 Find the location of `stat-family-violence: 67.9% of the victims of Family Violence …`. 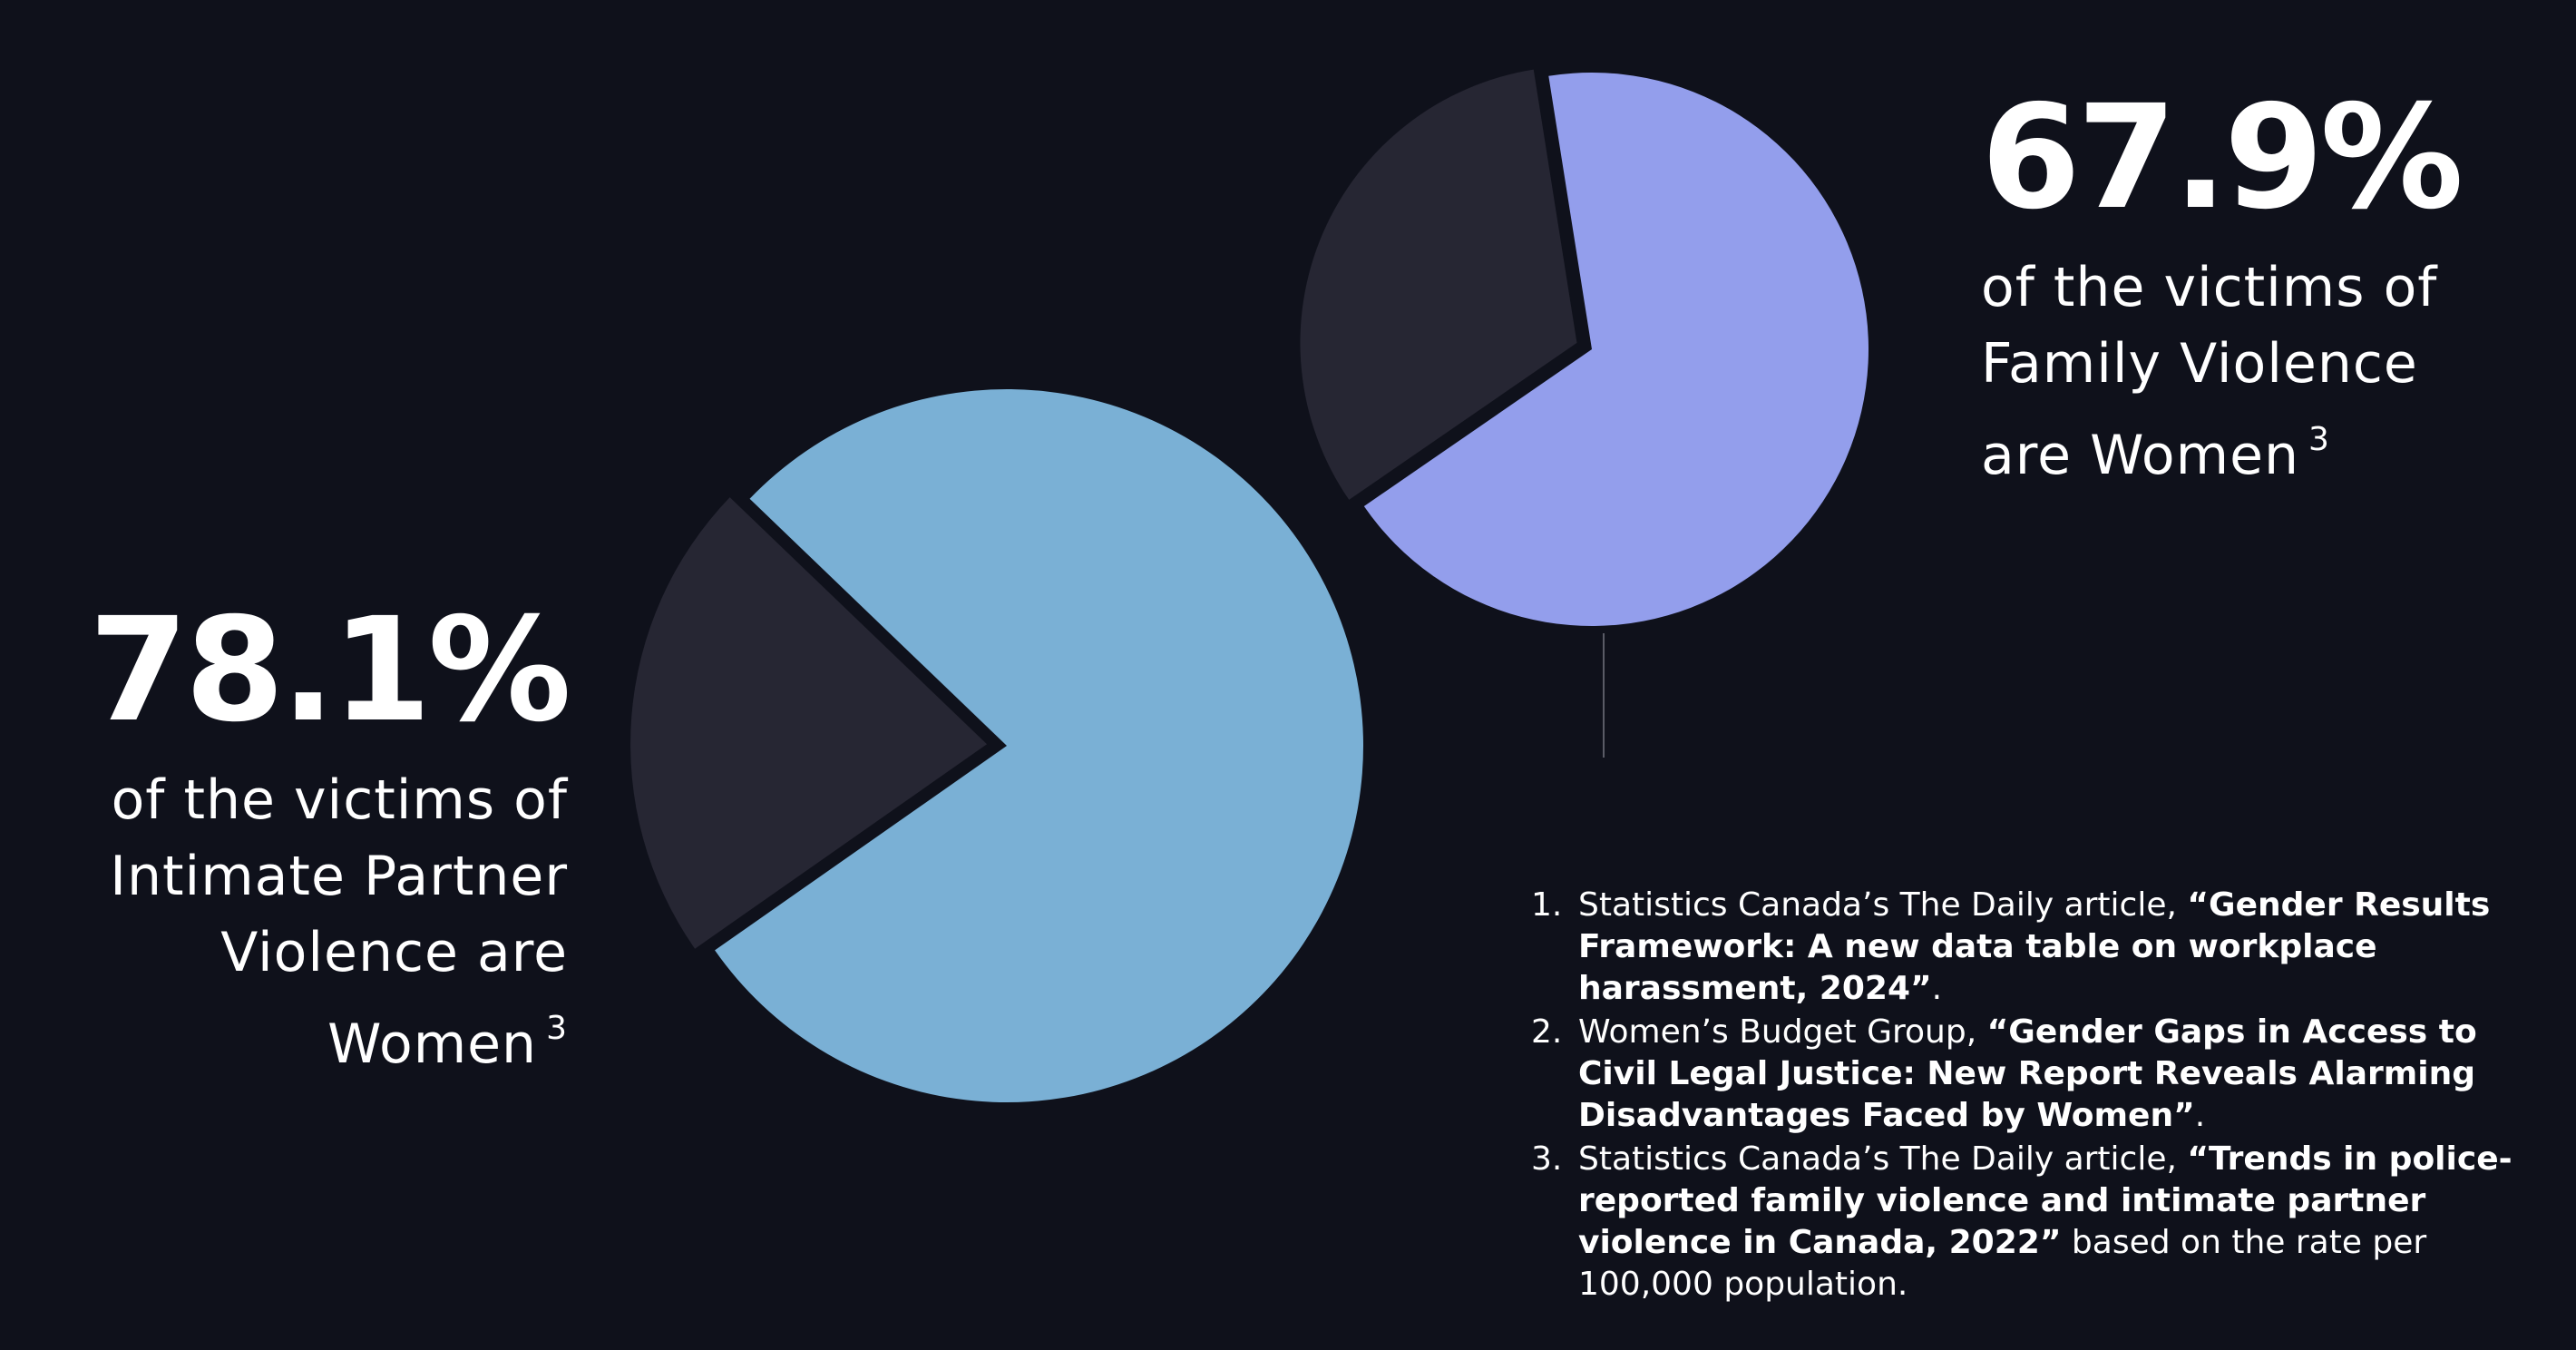

stat-family-violence: 67.9% of the victims of Family Violence … is located at coordinates (2271, 290).